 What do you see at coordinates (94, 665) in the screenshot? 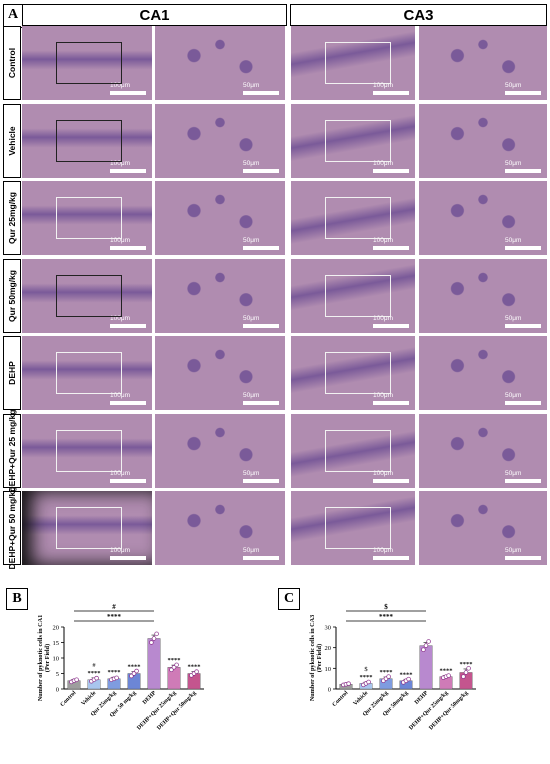
I see `bar-annotation-symbol: #` at bounding box center [94, 665].